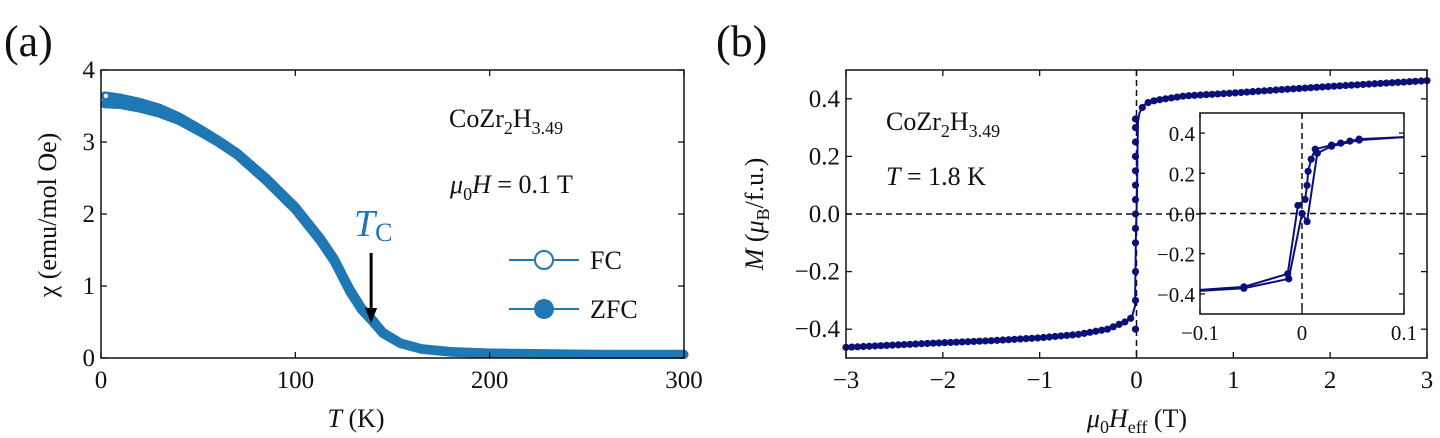 The width and height of the screenshot is (1440, 438). Describe the element at coordinates (1302, 333) in the screenshot. I see `inset-x-tick-label: 0` at that location.